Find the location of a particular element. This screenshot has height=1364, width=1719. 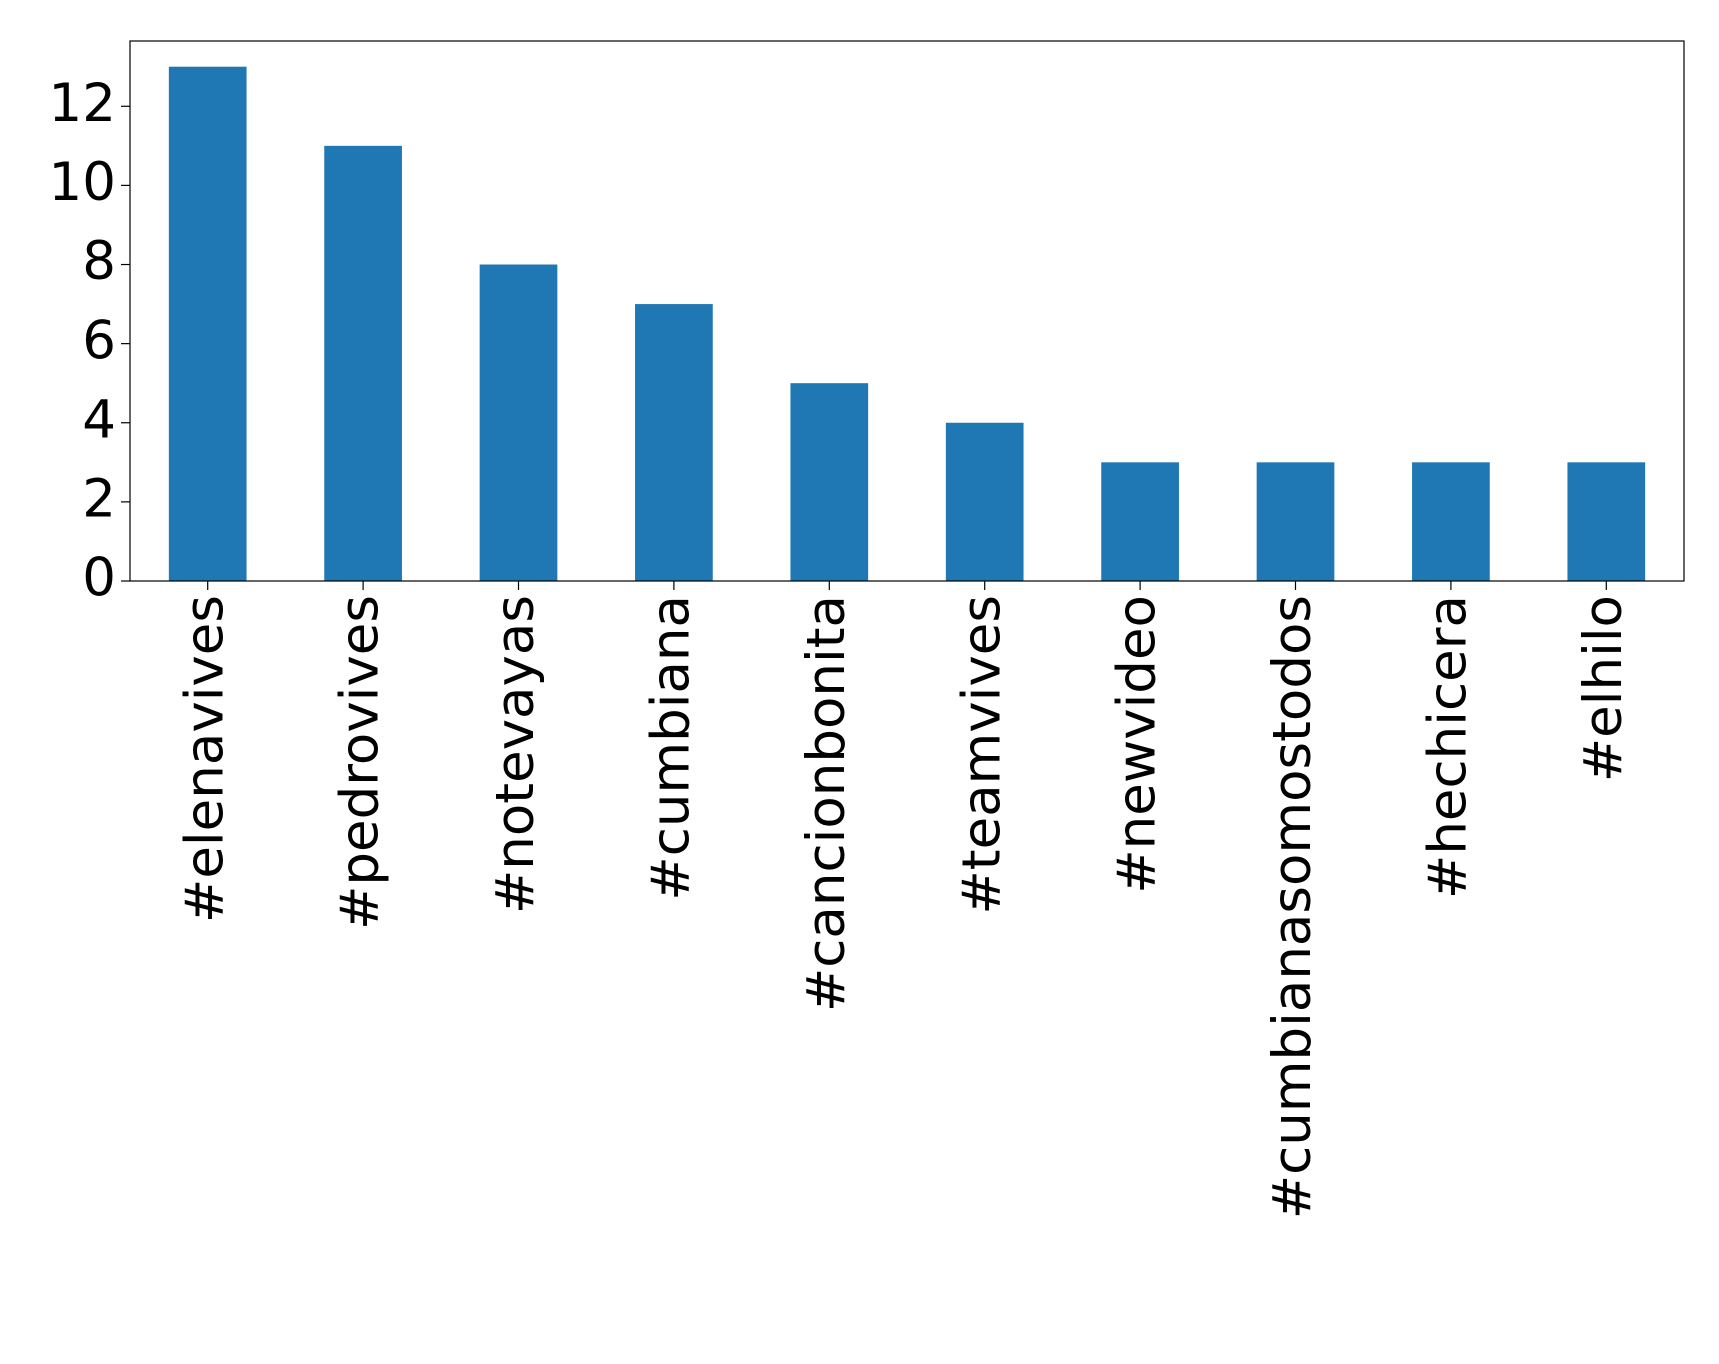

x-tick-label: #teamvives is located at coordinates (981, 755).